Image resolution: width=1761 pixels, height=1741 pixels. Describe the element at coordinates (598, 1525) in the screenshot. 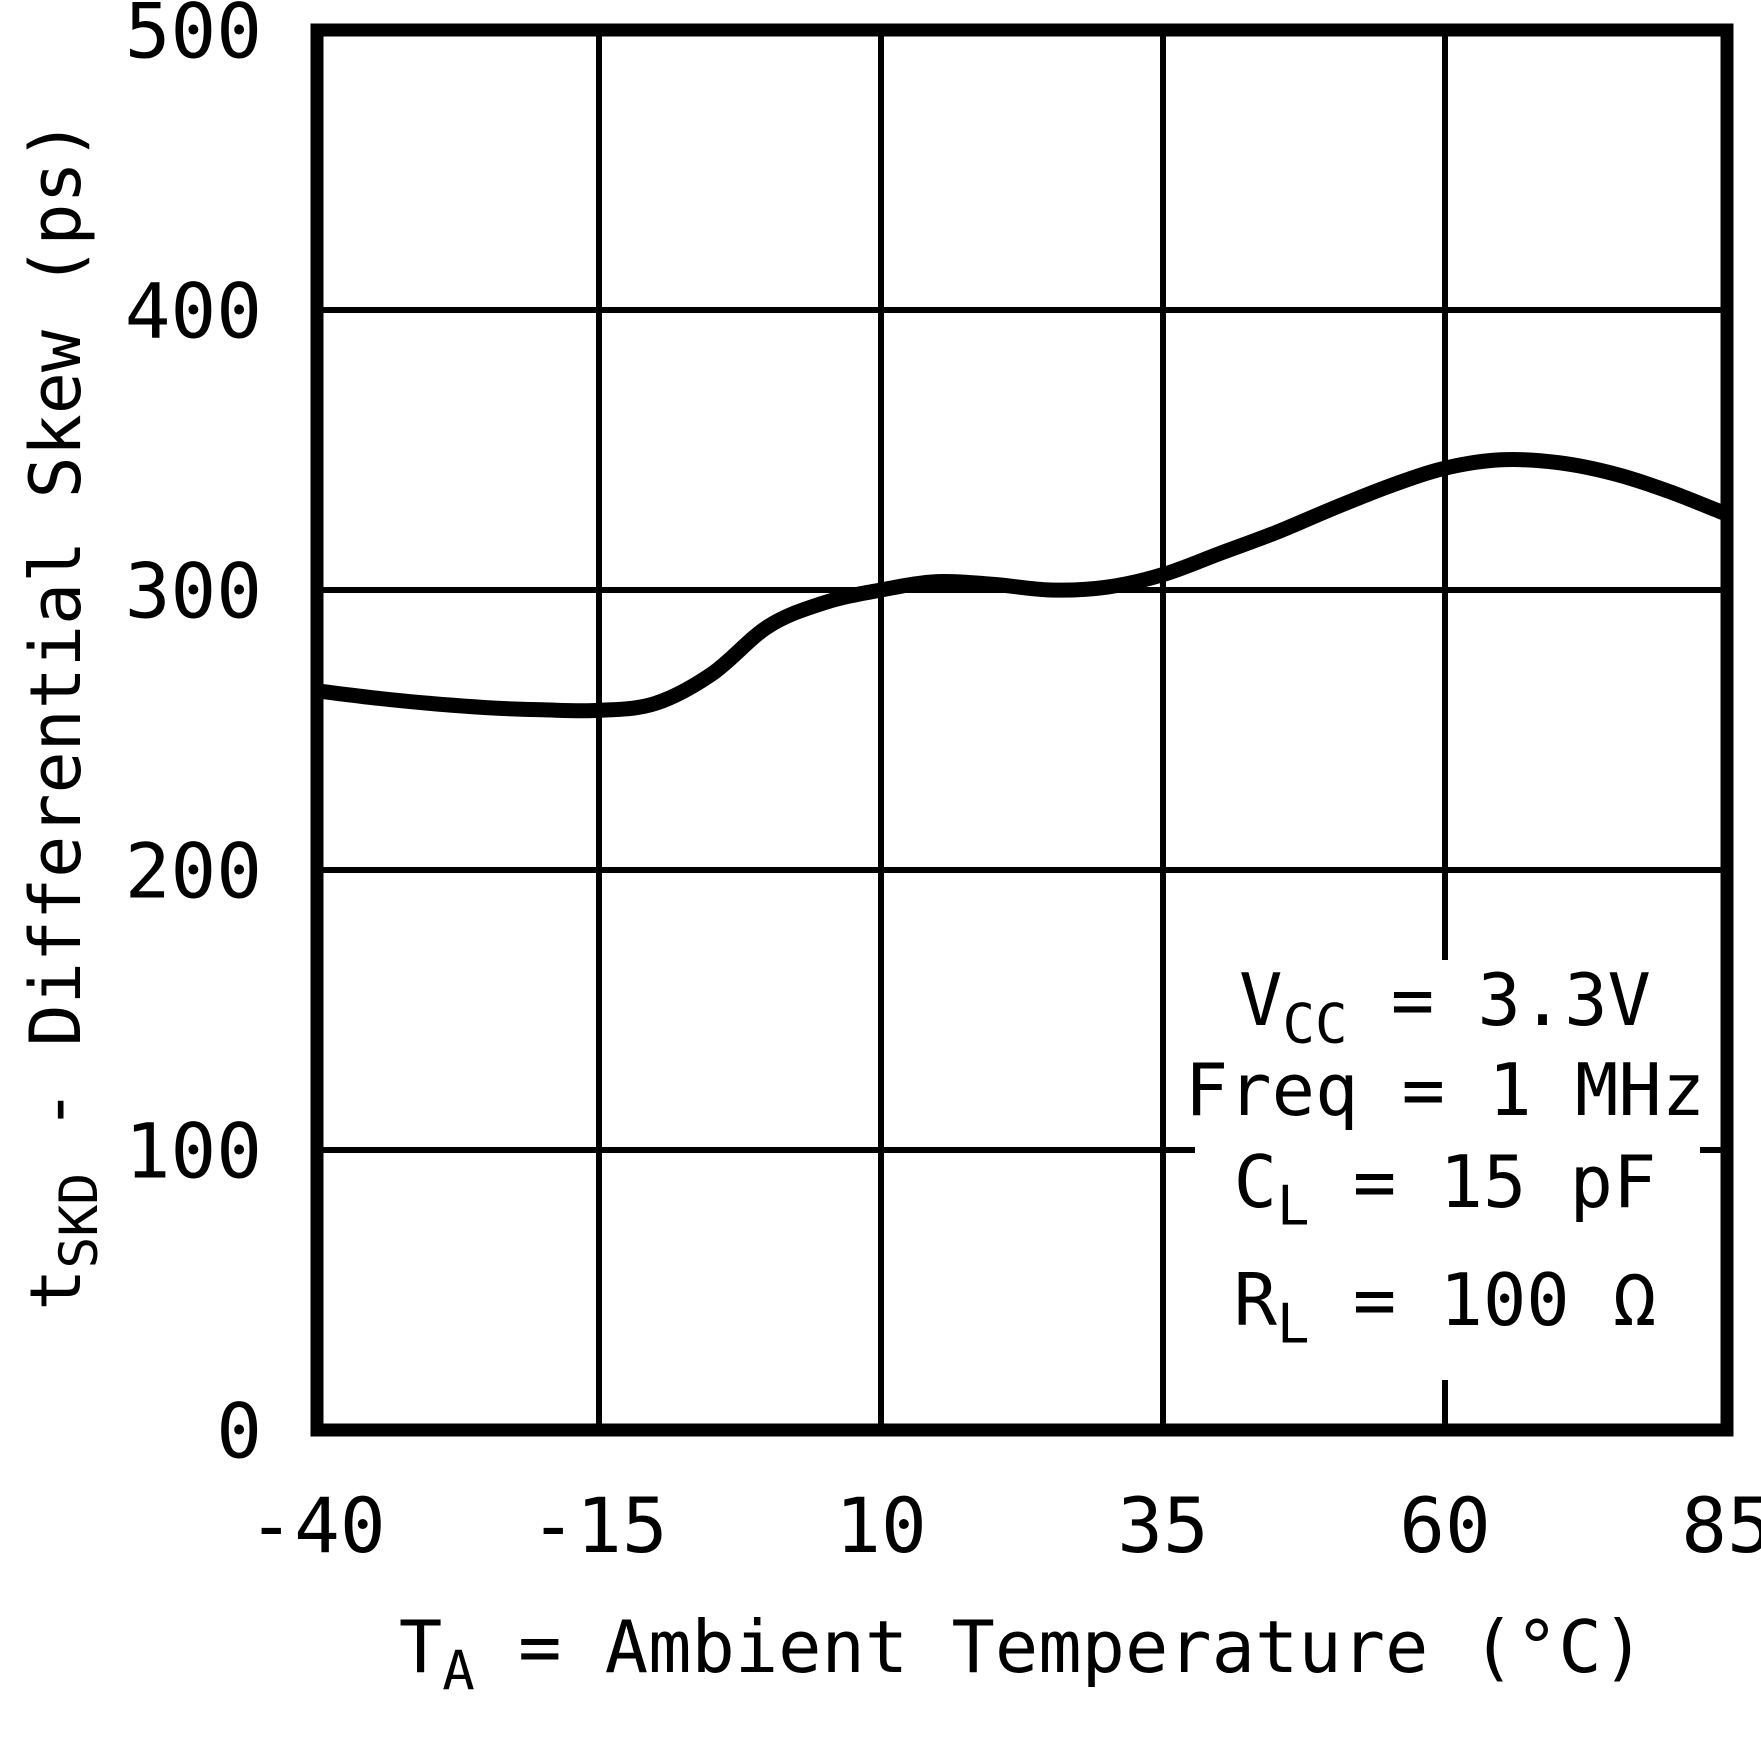

I see `x-tick-label: -15` at that location.